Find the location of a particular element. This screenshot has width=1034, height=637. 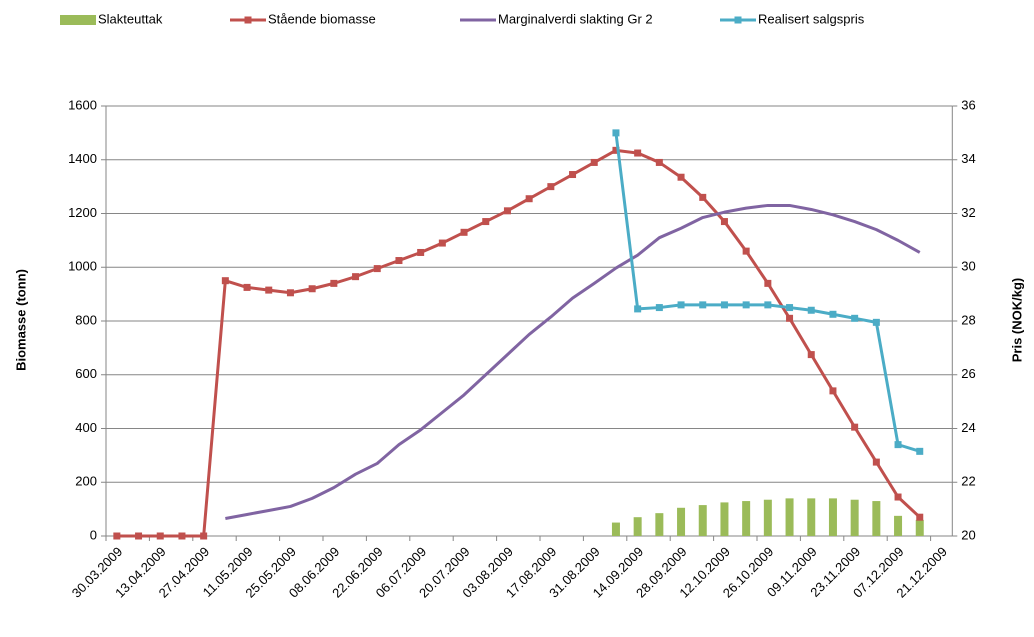

legend-swatch is located at coordinates (78, 20).